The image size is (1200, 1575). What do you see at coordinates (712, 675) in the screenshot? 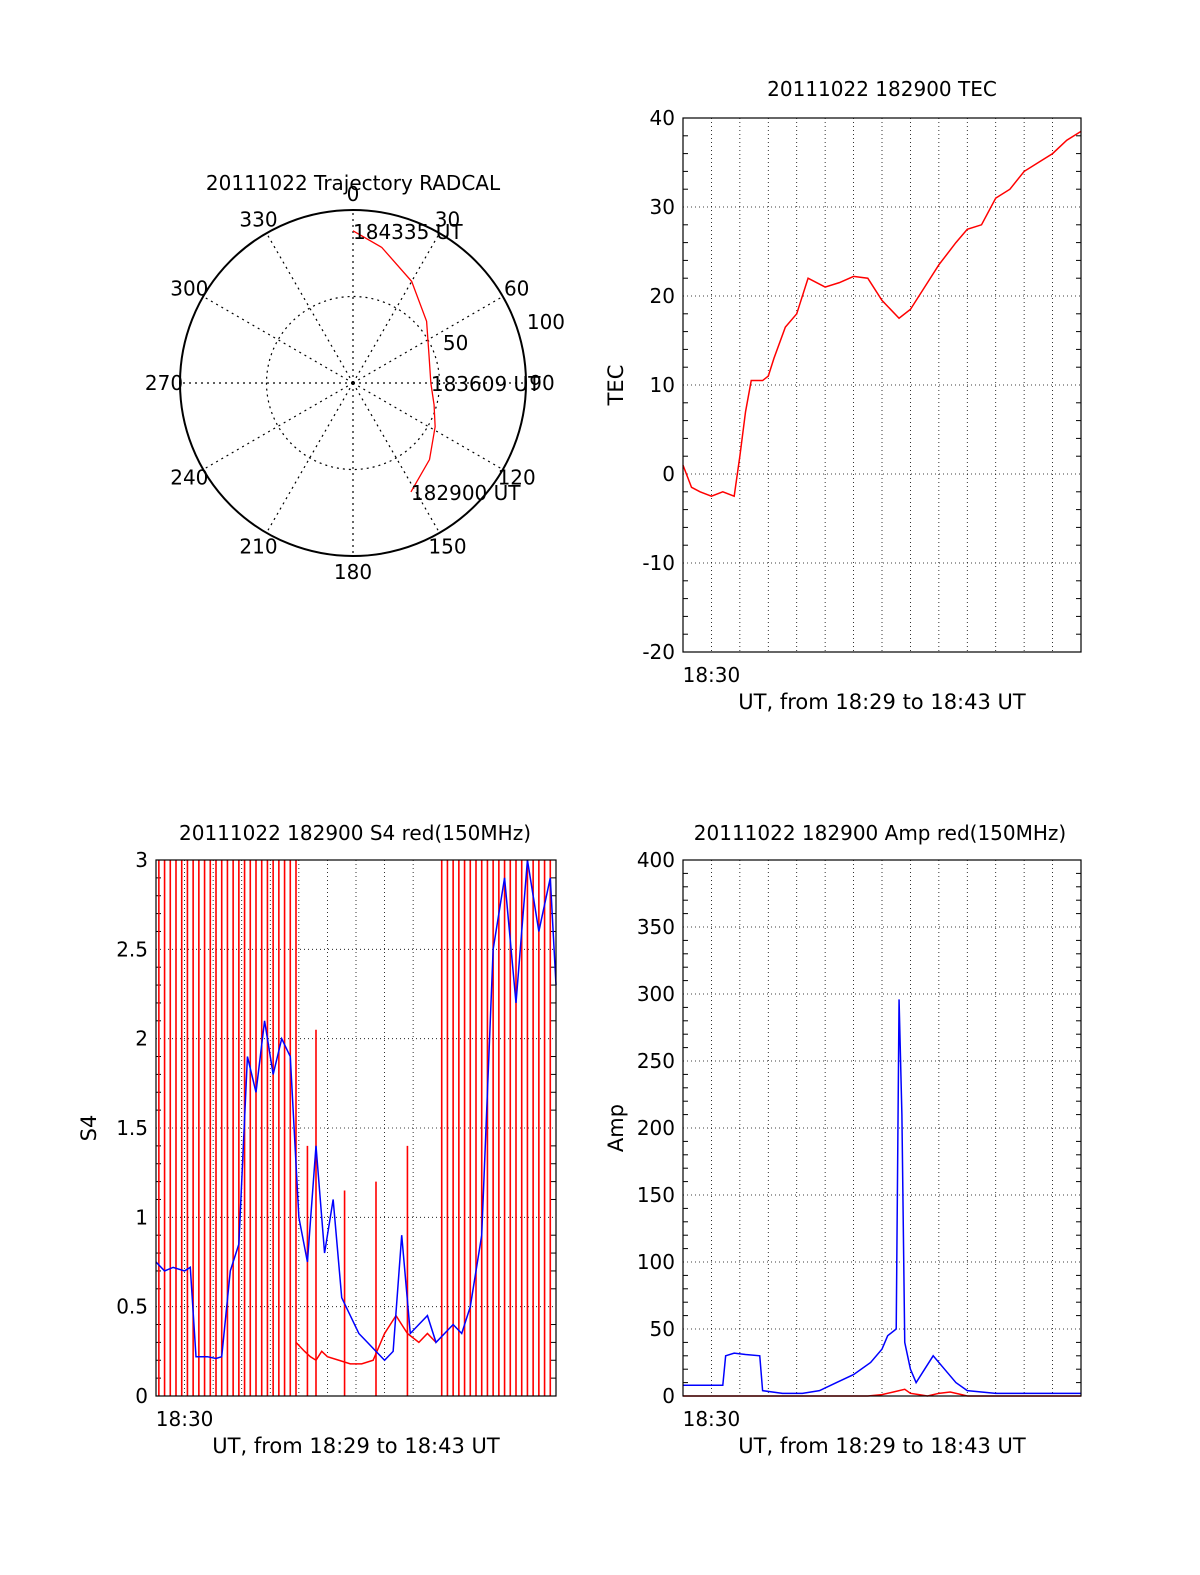
I see `tec-x-tick-label: 18:30` at bounding box center [712, 675].